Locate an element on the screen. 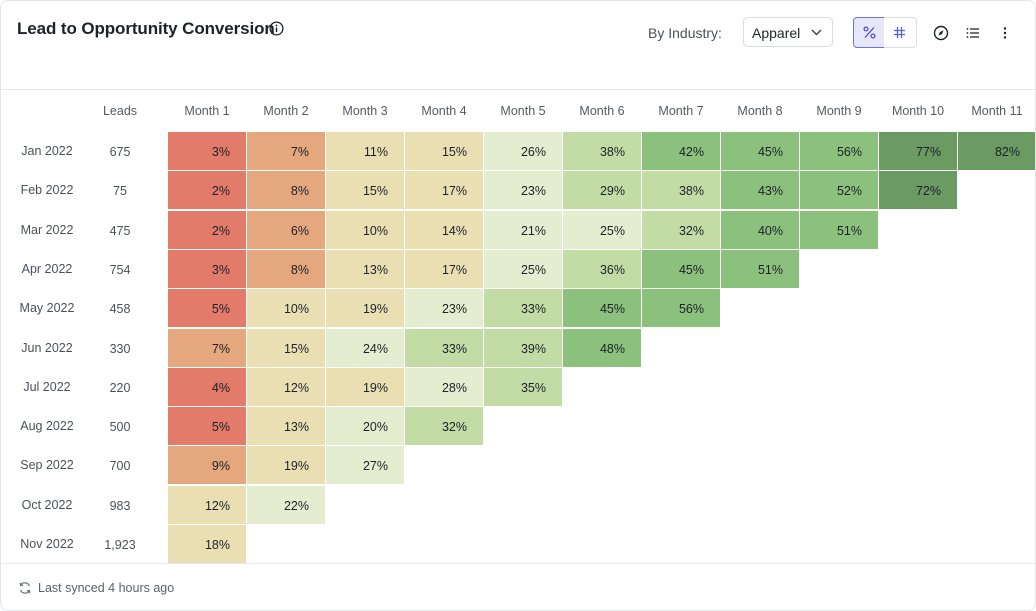 Image resolution: width=1036 pixels, height=611 pixels. heatmap-cell: 26% is located at coordinates (523, 151).